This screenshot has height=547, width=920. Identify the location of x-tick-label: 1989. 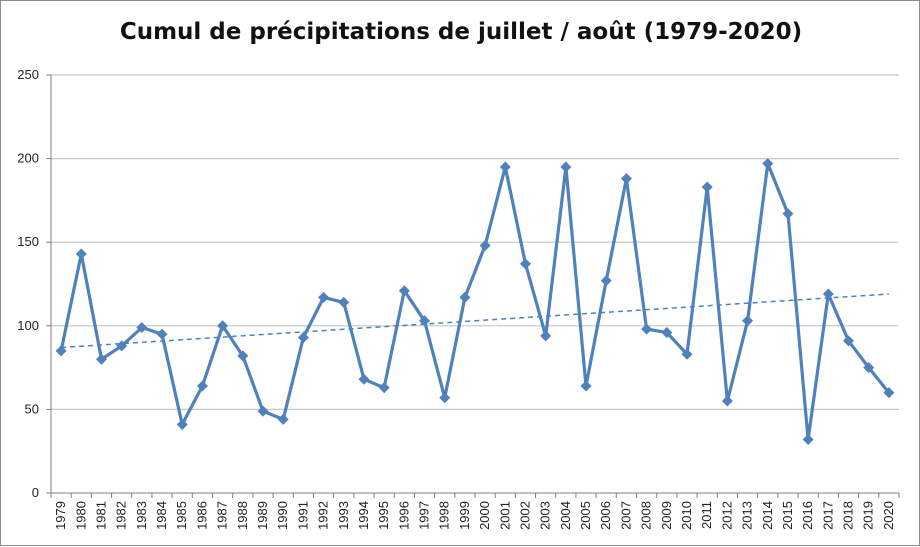
(262, 515).